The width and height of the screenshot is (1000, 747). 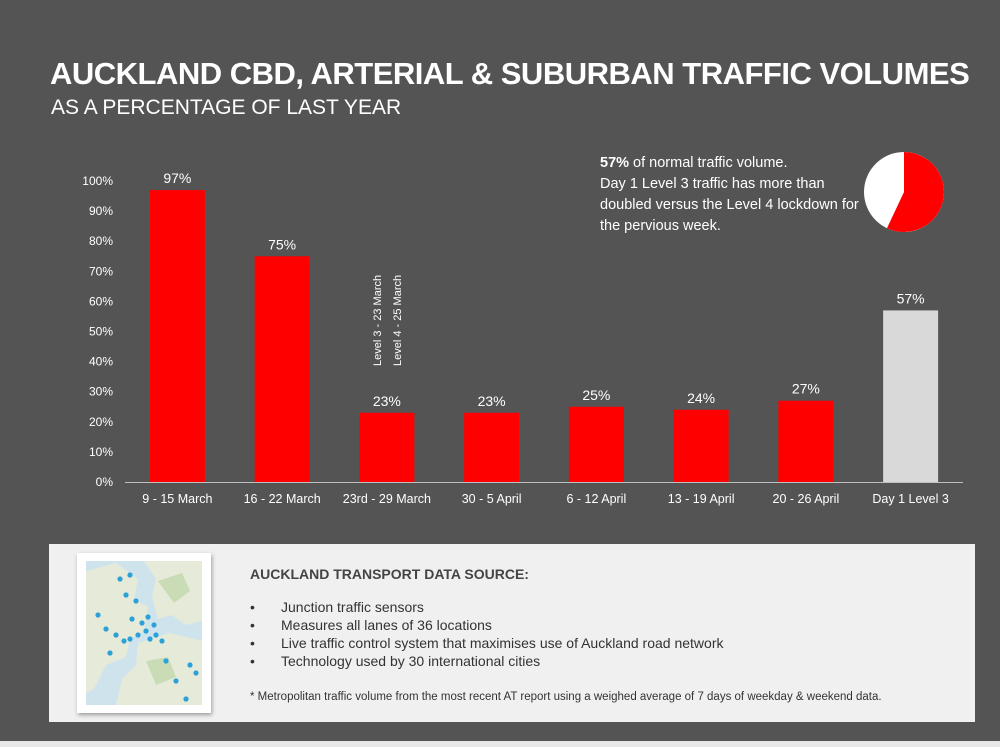 I want to click on x-tick-label: 20 - 26 April, so click(x=806, y=499).